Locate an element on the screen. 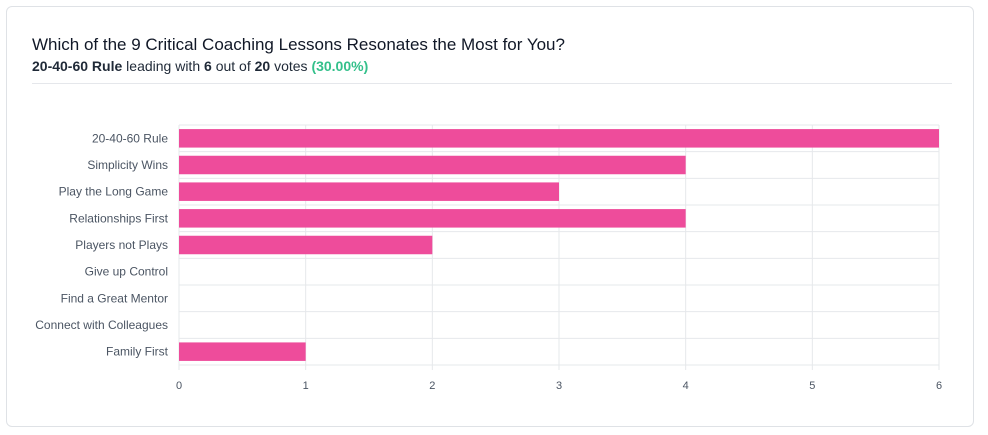 This screenshot has width=988, height=435. total-vote-count: 20 is located at coordinates (262, 66).